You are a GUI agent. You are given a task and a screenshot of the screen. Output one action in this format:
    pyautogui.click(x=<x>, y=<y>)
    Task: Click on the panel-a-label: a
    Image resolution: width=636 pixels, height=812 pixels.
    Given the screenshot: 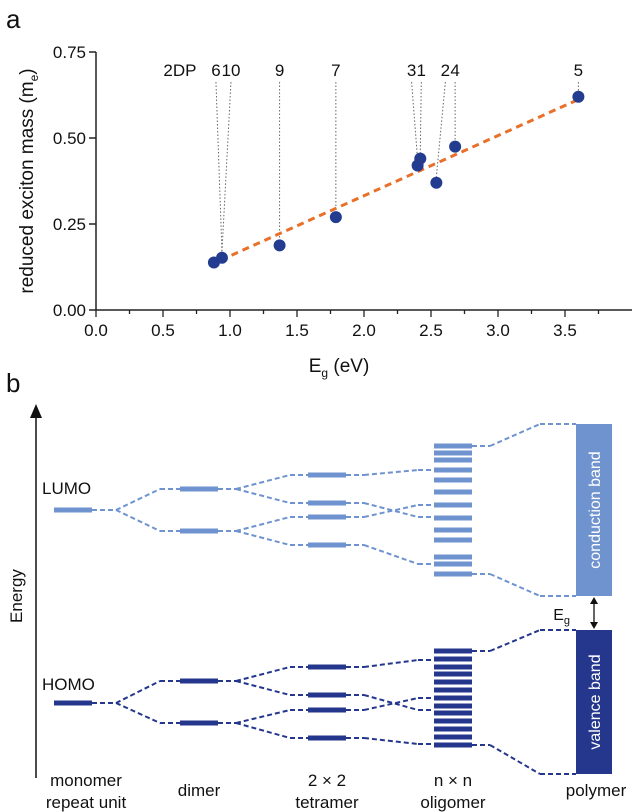 What is the action you would take?
    pyautogui.click(x=13, y=19)
    